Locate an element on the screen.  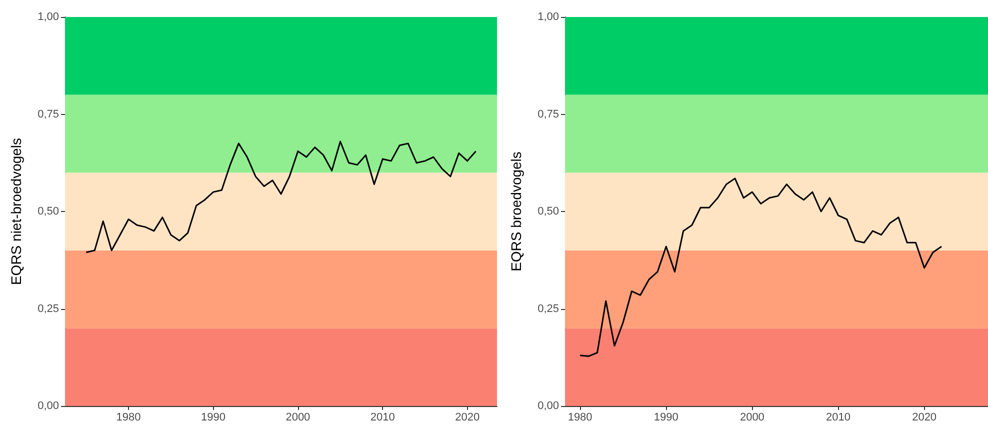
line-series is located at coordinates (281, 197).